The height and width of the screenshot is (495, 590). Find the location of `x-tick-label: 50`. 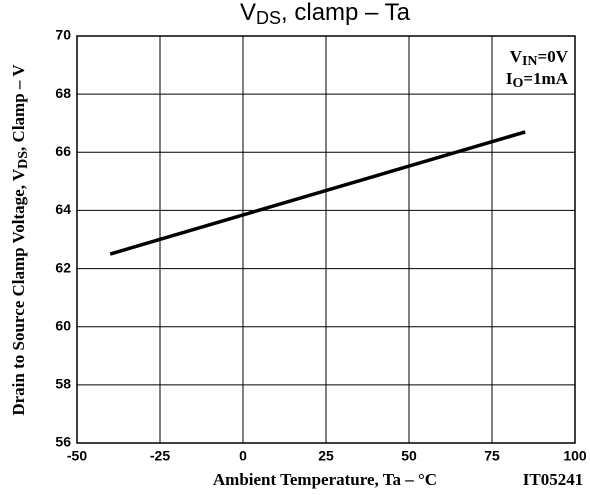

x-tick-label: 50 is located at coordinates (409, 456).